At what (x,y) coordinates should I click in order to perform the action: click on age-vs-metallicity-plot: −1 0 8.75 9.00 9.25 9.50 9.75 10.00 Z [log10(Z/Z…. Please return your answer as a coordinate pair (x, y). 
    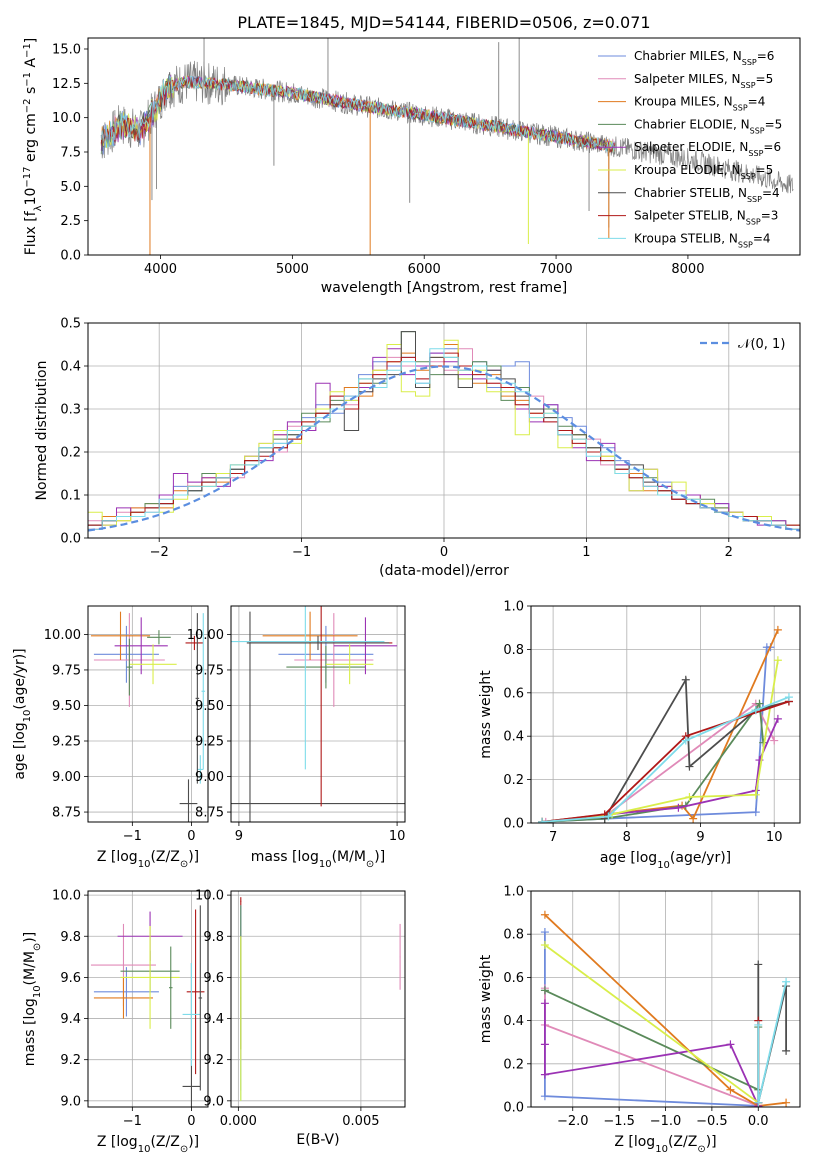
    Looking at the image, I should click on (110, 737).